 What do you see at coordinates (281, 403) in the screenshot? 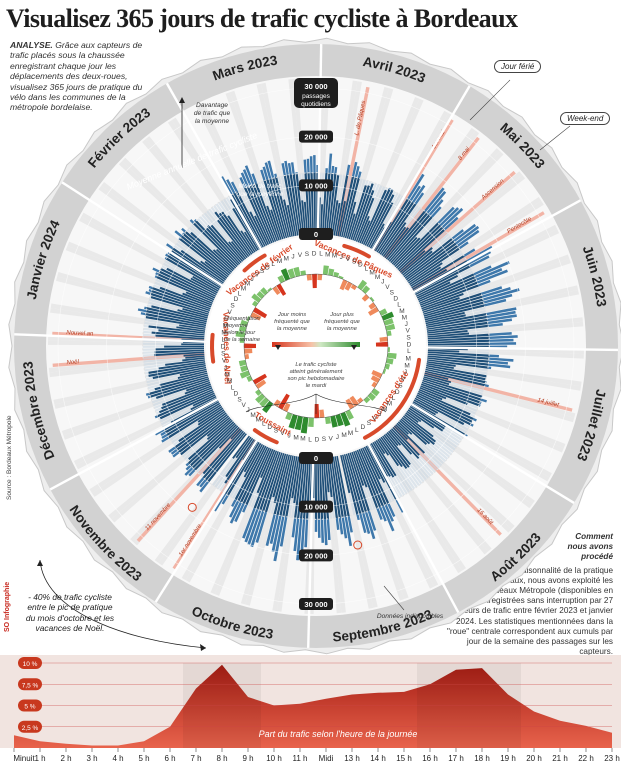
I see `pic-connector` at bounding box center [281, 403].